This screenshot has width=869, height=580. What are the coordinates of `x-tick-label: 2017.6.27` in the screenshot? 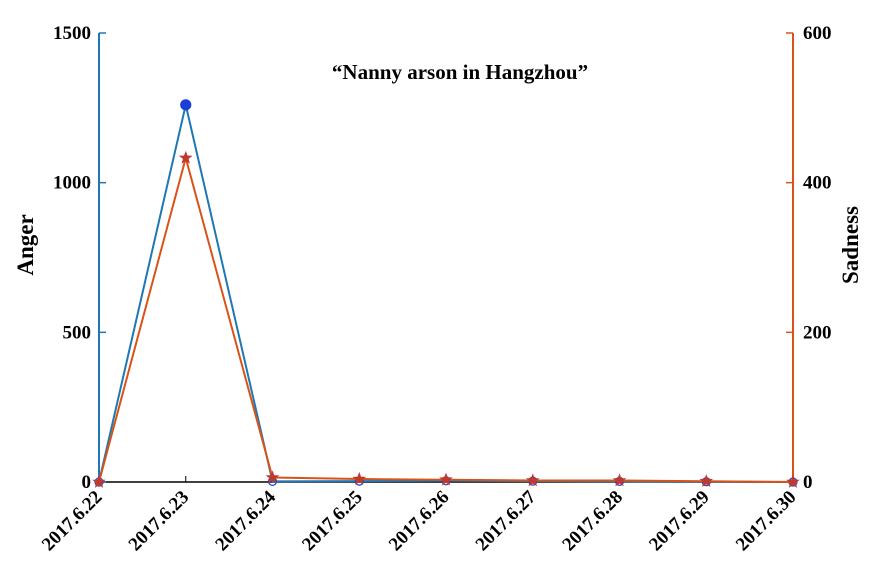 It's located at (506, 520).